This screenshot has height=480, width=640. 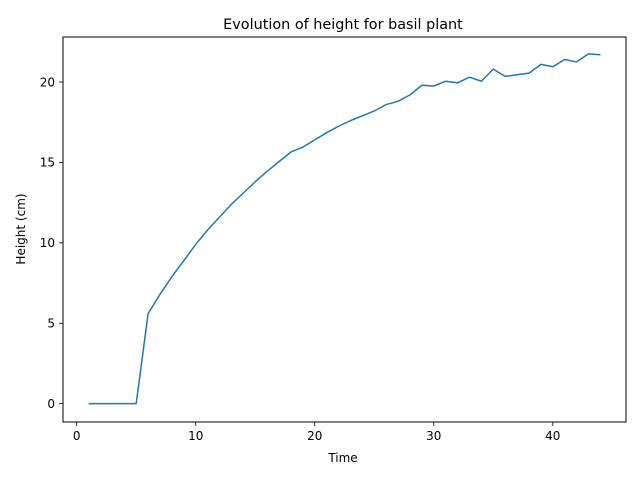 I want to click on y-tick-label: 0, so click(x=51, y=404).